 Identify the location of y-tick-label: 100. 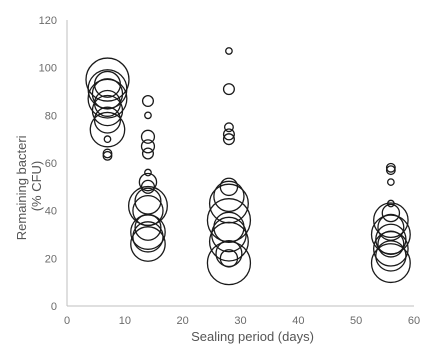
(48, 69).